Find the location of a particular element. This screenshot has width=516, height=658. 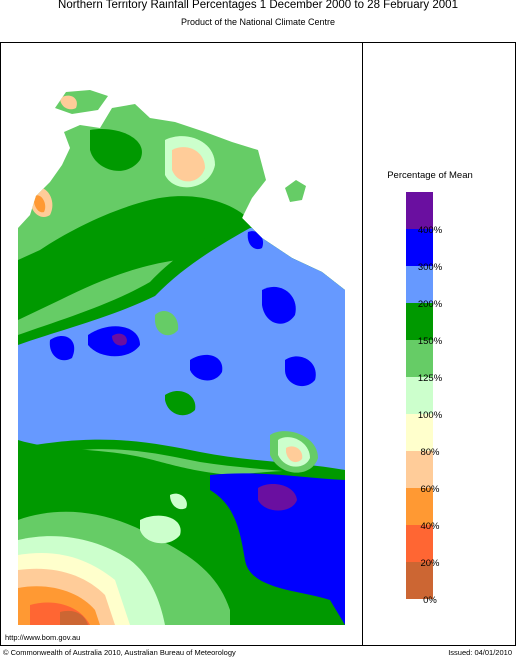

legend-label: 200% is located at coordinates (430, 304).